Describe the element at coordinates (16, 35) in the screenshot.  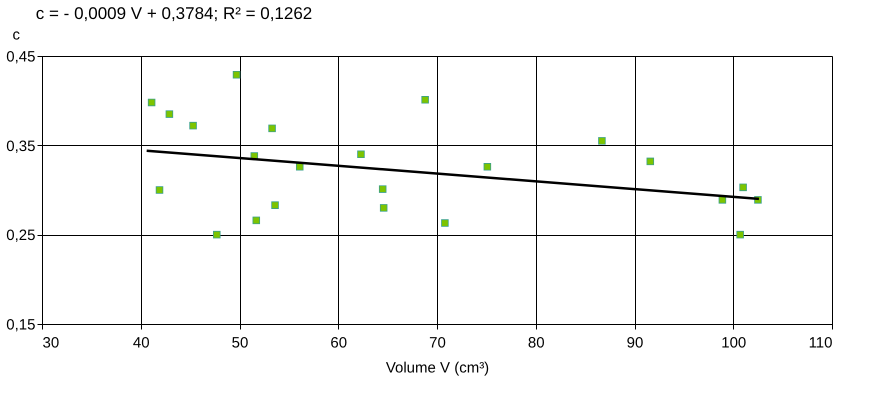
I see `y-axis-title: c` at that location.